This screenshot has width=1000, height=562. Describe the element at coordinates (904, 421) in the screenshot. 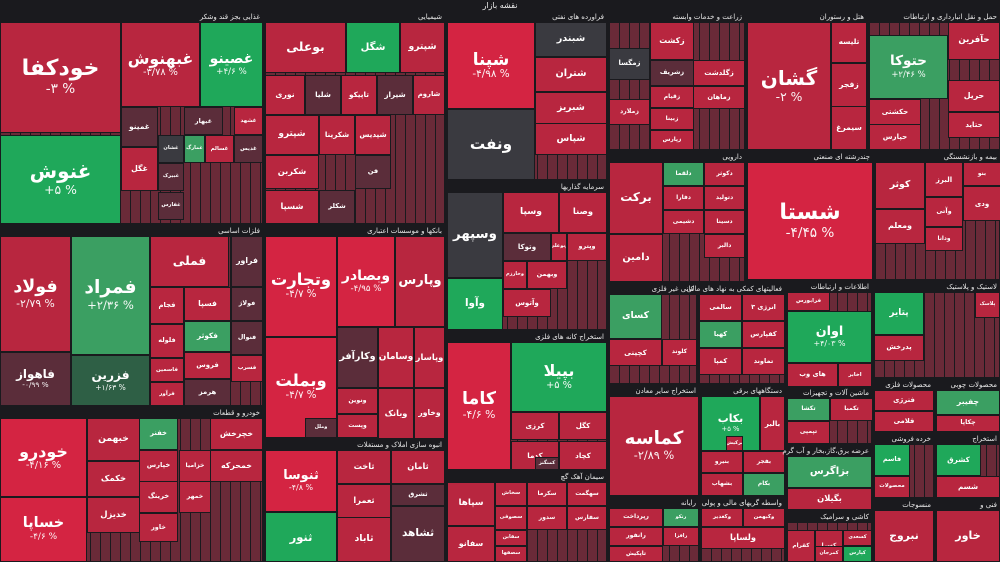

I see `stock-tile: فلامی` at that location.